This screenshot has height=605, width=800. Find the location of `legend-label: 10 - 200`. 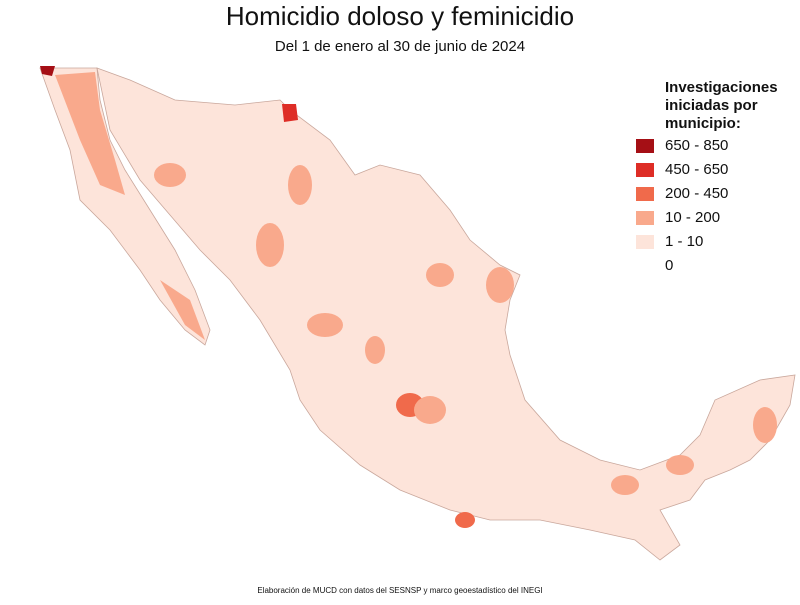

legend-label: 10 - 200 is located at coordinates (692, 217).